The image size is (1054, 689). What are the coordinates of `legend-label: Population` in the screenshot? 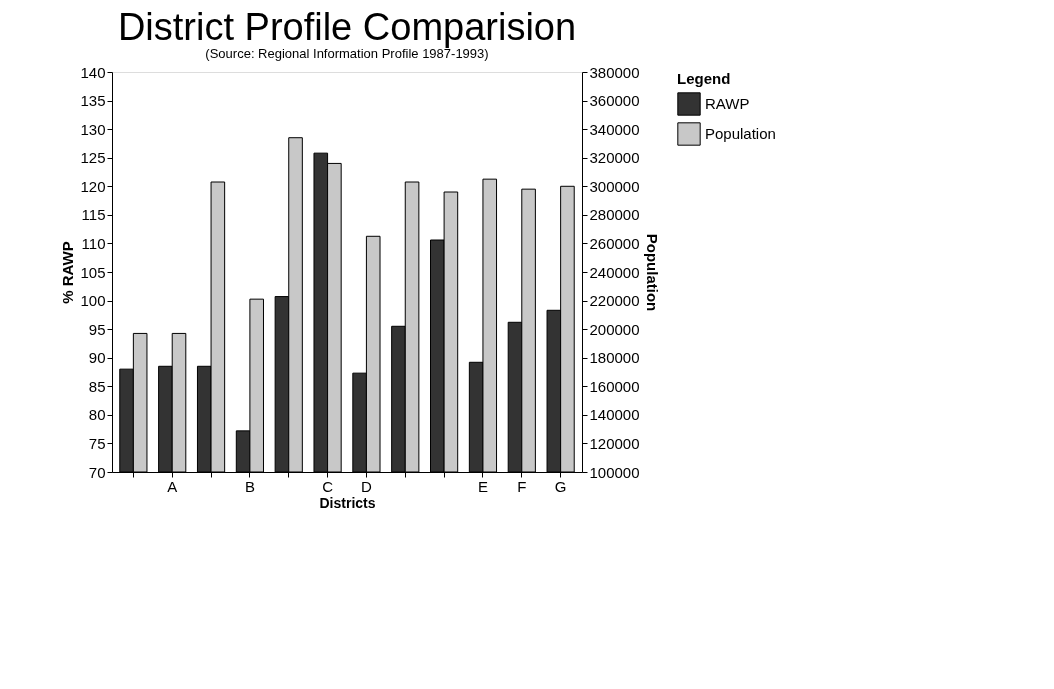 It's located at (740, 133).